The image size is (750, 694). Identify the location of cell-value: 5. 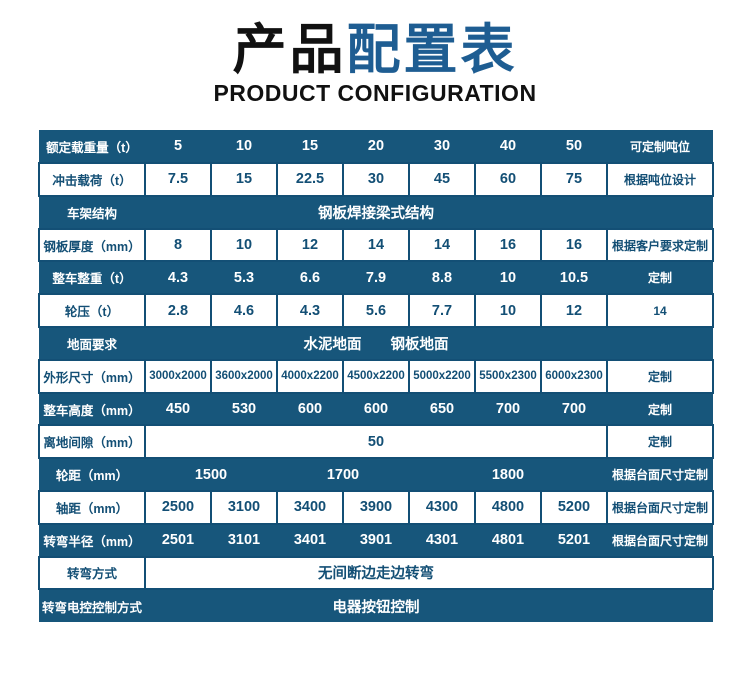
(178, 147).